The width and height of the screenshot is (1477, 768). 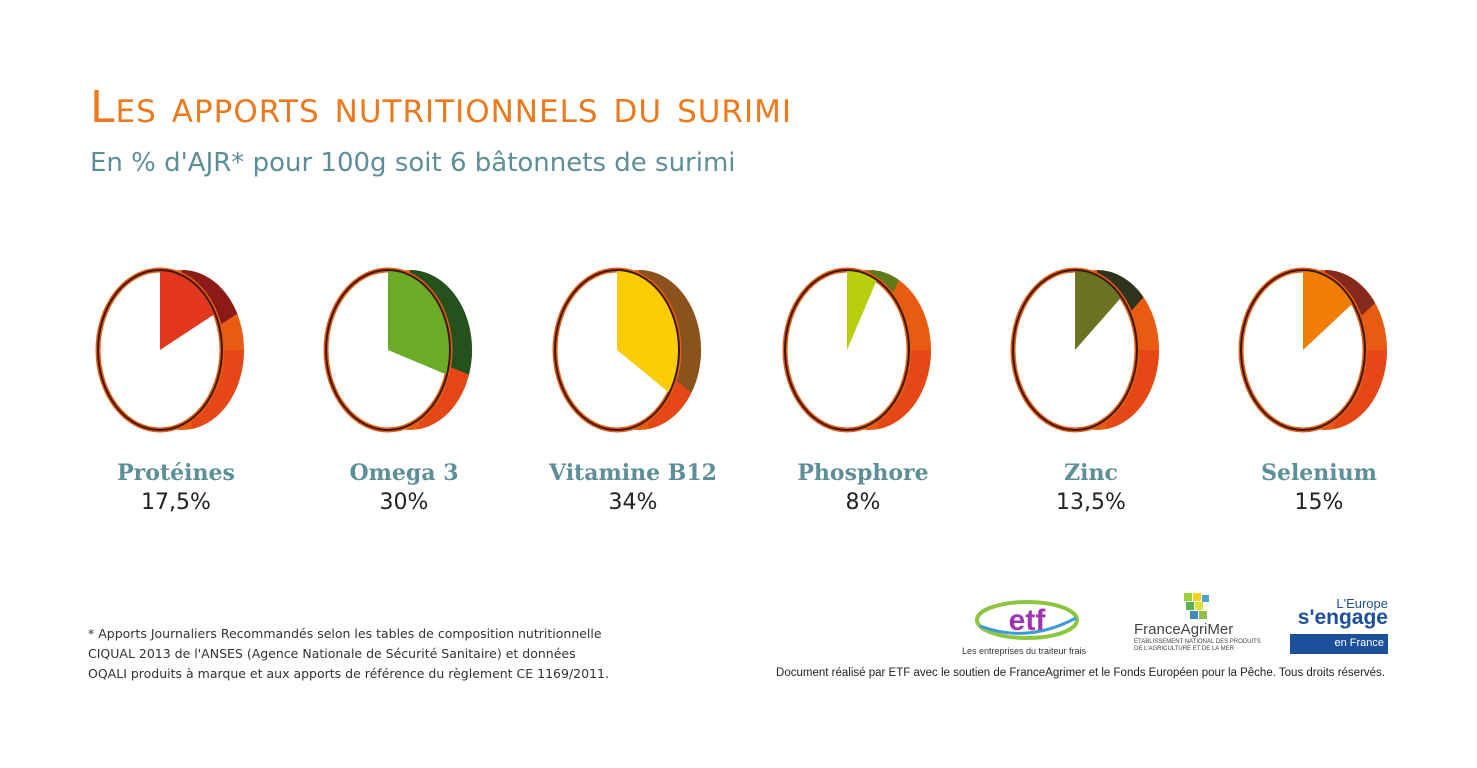 I want to click on pie-value-label: 34%, so click(x=633, y=502).